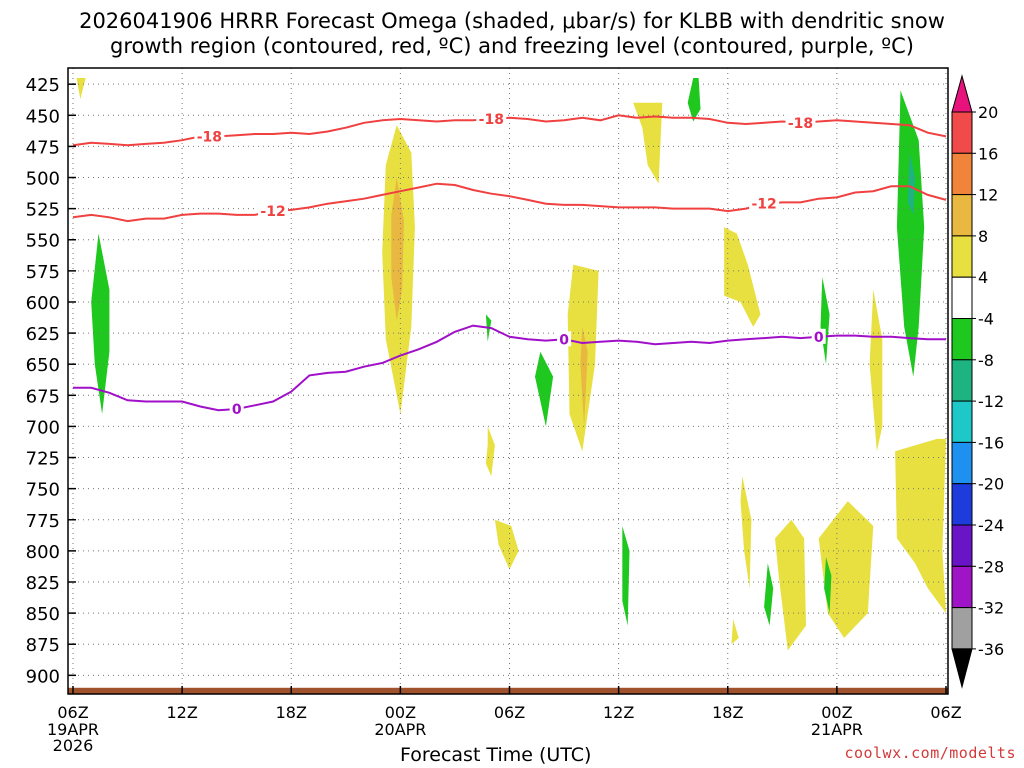 The image size is (1024, 768). What do you see at coordinates (43, 676) in the screenshot?
I see `y-tick-label-900: 900` at bounding box center [43, 676].